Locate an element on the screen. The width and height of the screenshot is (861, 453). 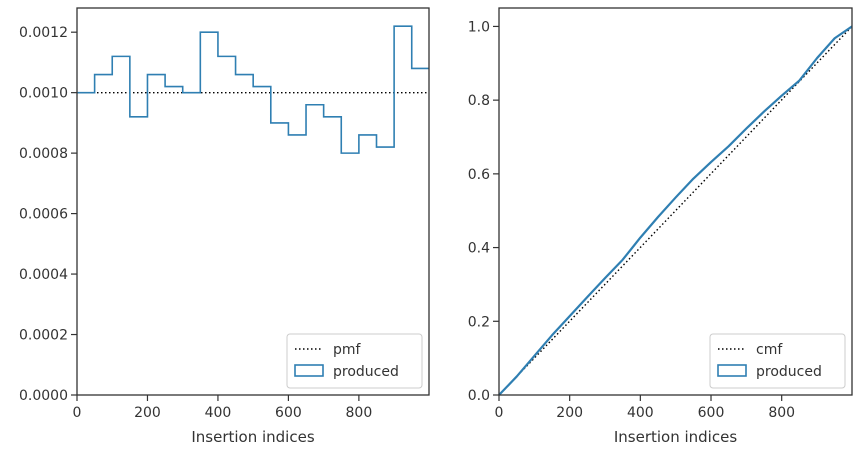
legend-pmf-label: pmf is located at coordinates (347, 350).